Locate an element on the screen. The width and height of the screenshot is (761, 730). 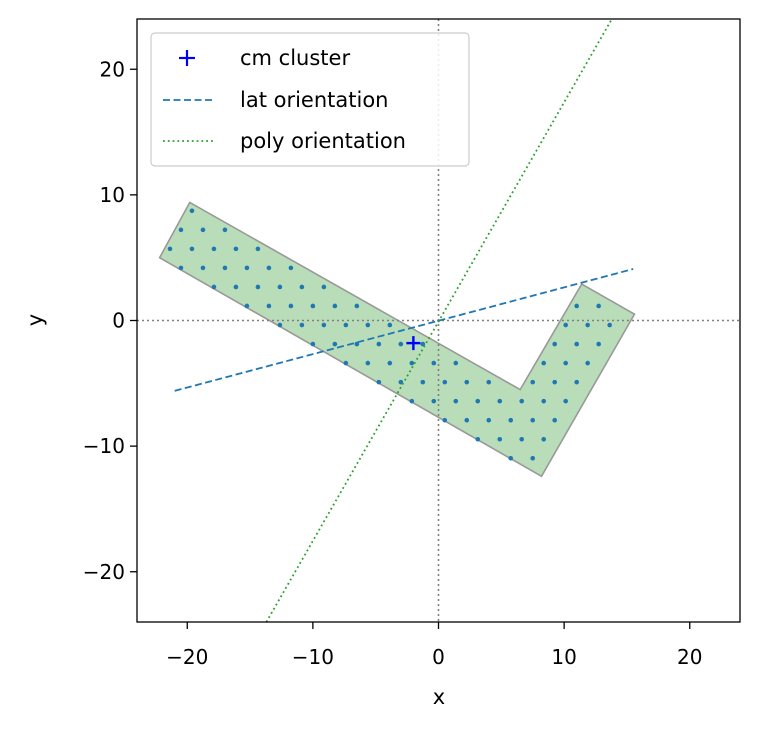
x-tick-label: −20 is located at coordinates (187, 657).